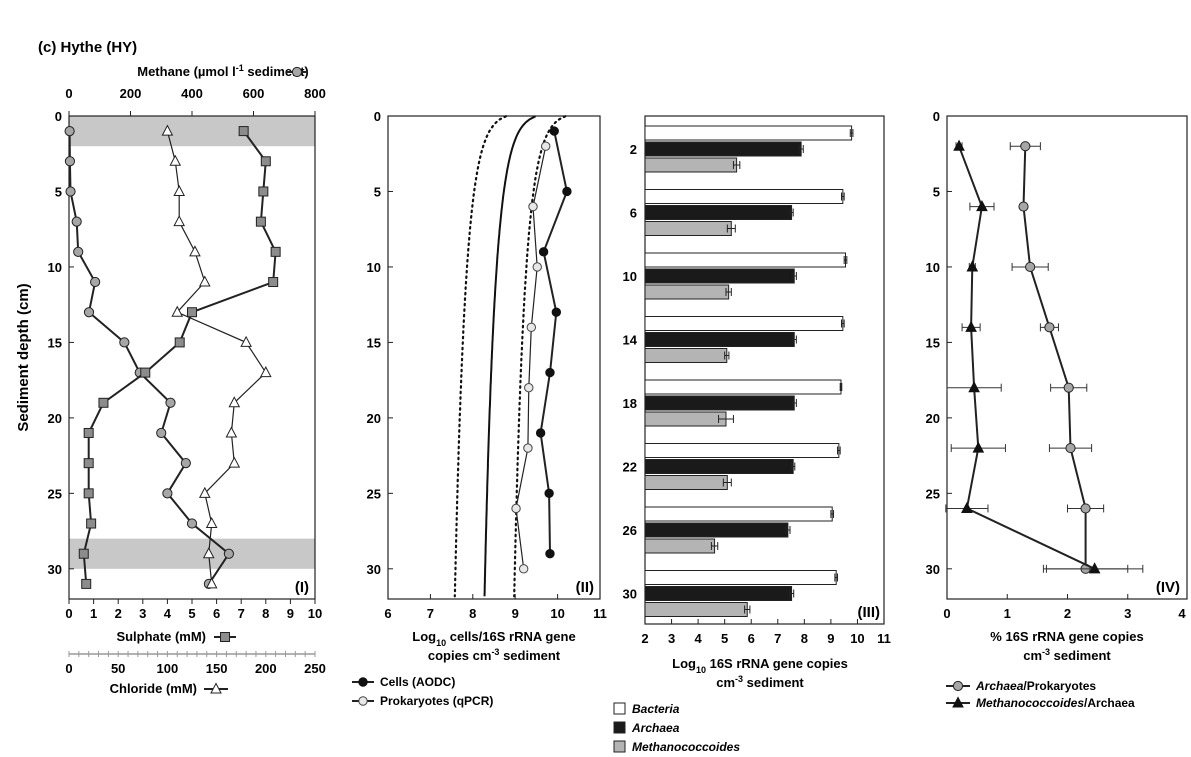 Image resolution: width=1191 pixels, height=757 pixels. Describe the element at coordinates (430, 613) in the screenshot. I see `x-tick-label: 7` at that location.